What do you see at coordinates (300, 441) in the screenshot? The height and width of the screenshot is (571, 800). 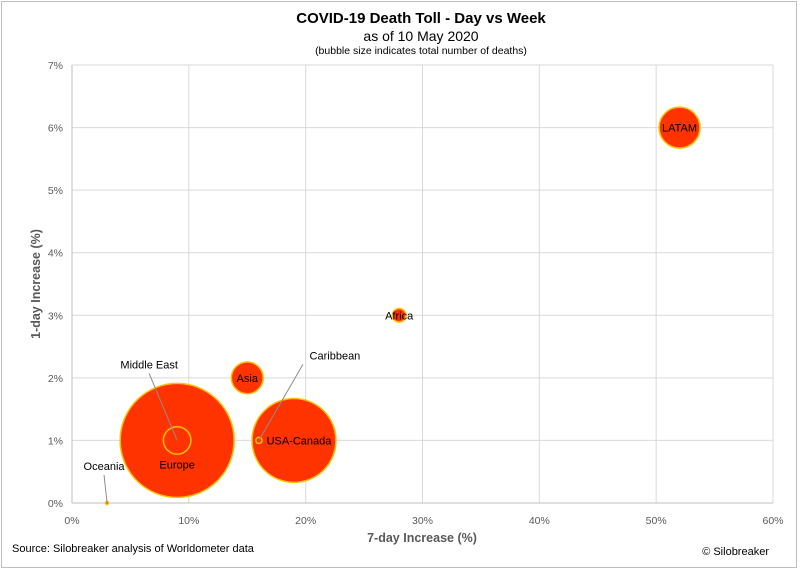 I see `bubble-label: USA-Canada` at bounding box center [300, 441].